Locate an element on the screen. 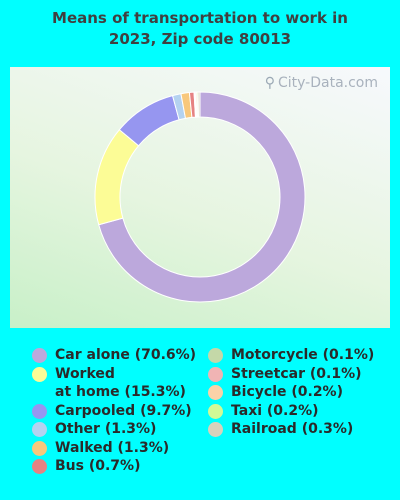  legend-label-line: Taxi (0.2%) is located at coordinates (275, 410).